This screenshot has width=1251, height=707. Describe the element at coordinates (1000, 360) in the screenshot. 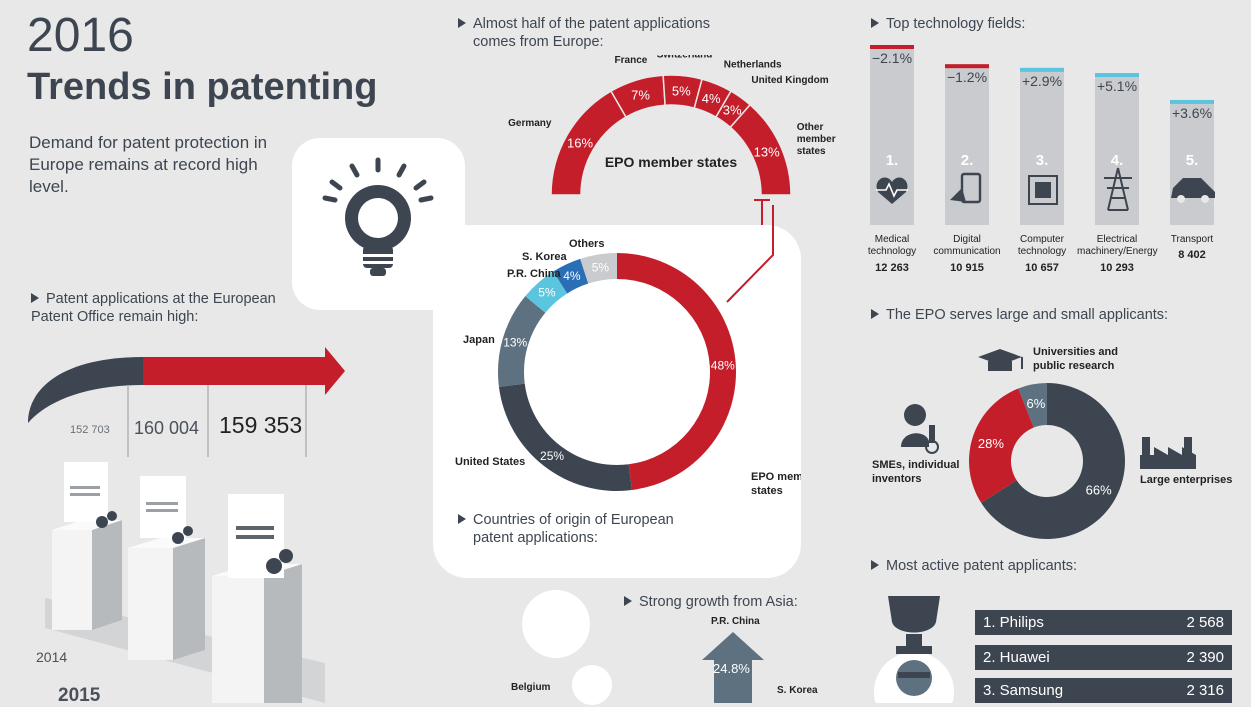

I see `graduation-cap-icon` at that location.